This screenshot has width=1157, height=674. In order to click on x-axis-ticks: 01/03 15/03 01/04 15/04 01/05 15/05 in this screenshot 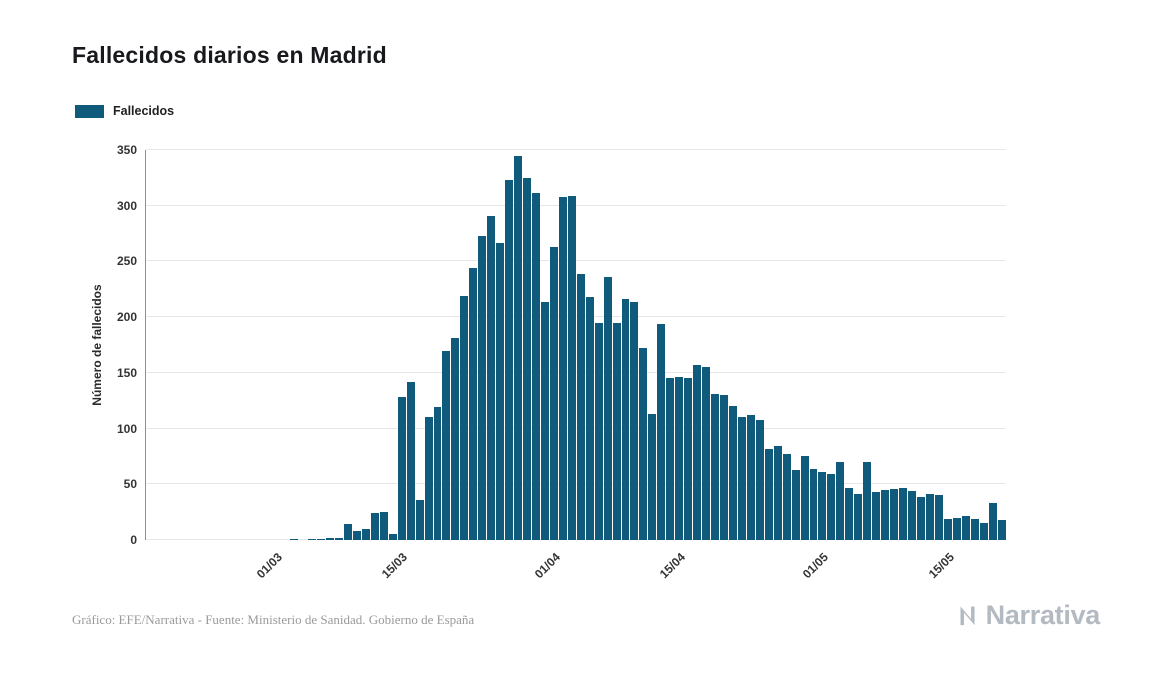, I will do `click(575, 570)`.